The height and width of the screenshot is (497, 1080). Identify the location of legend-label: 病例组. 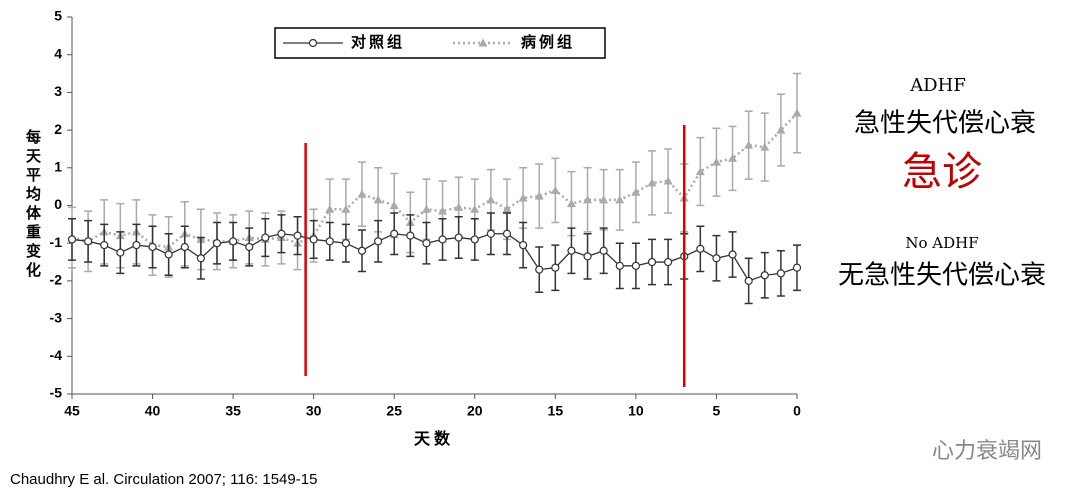
(548, 42).